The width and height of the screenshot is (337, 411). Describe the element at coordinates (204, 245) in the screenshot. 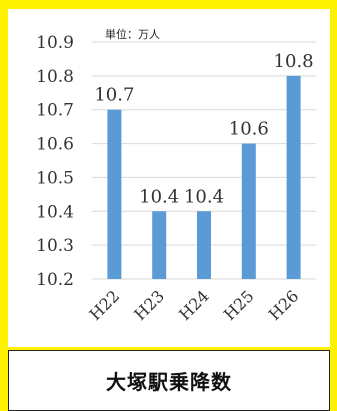

I see `bar-h24` at that location.